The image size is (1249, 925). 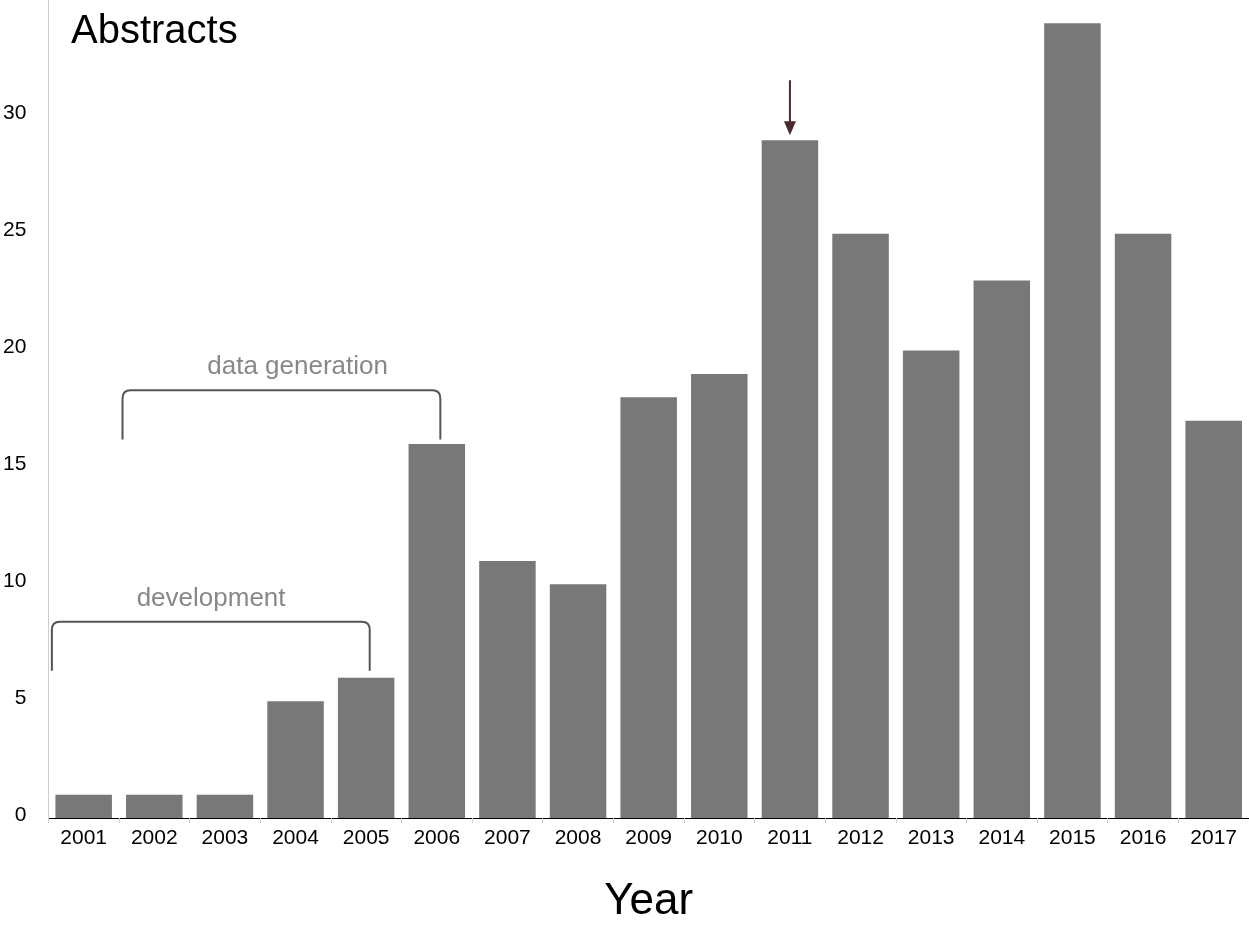 What do you see at coordinates (154, 836) in the screenshot?
I see `x-tick-label: 2002` at bounding box center [154, 836].